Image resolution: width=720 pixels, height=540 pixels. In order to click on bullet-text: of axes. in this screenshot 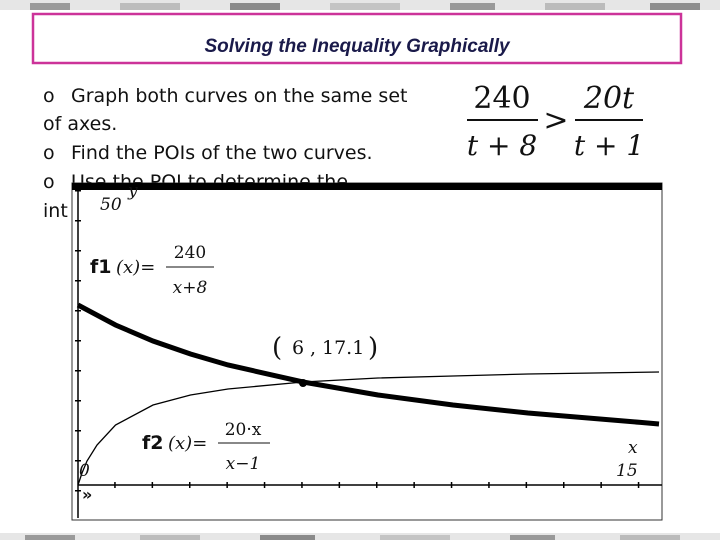, I will do `click(80, 124)`.